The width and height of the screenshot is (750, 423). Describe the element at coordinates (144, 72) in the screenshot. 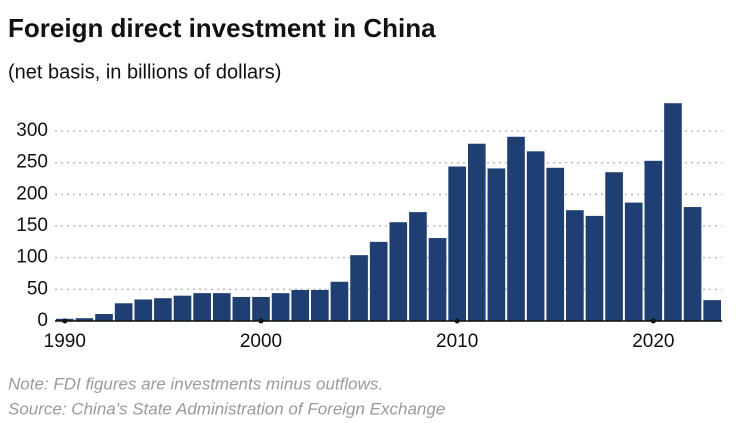

I see `chart-subtitle: (net basis, in billions of dollars)` at that location.